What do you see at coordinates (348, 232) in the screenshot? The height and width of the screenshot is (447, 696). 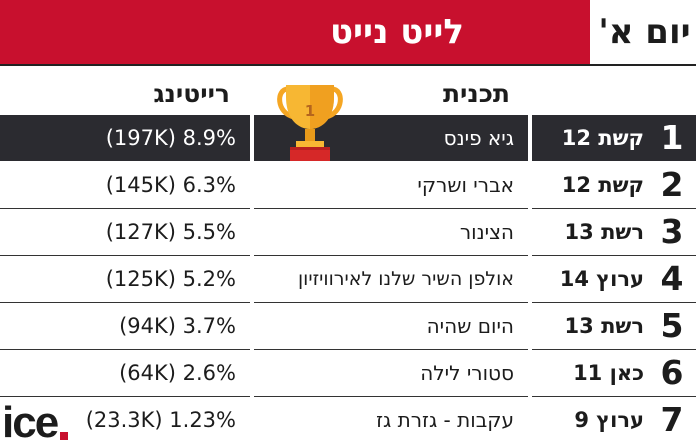 I see `table-row: (127K) 5.5% הצינור רשת 13 3` at bounding box center [348, 232].